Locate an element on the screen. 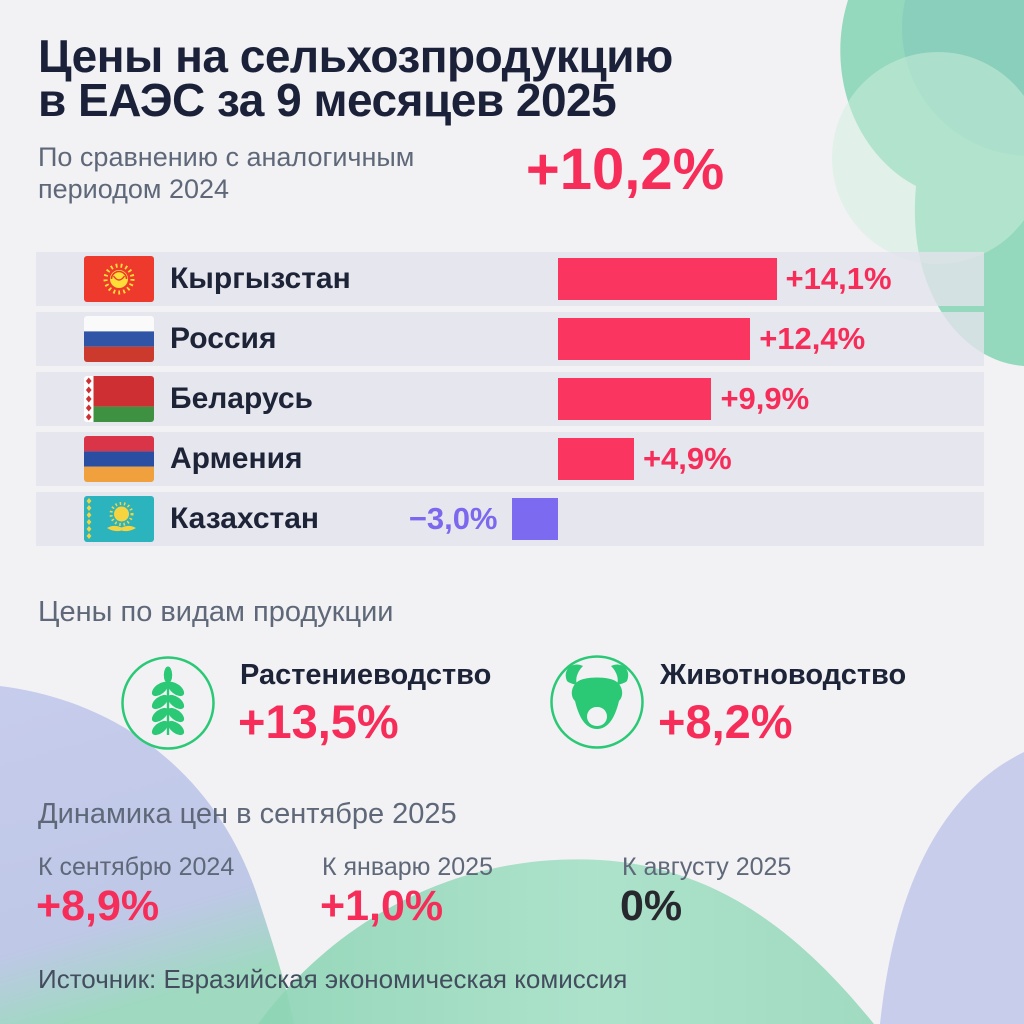  dynamics-label-2: К январю 2025 is located at coordinates (407, 867).